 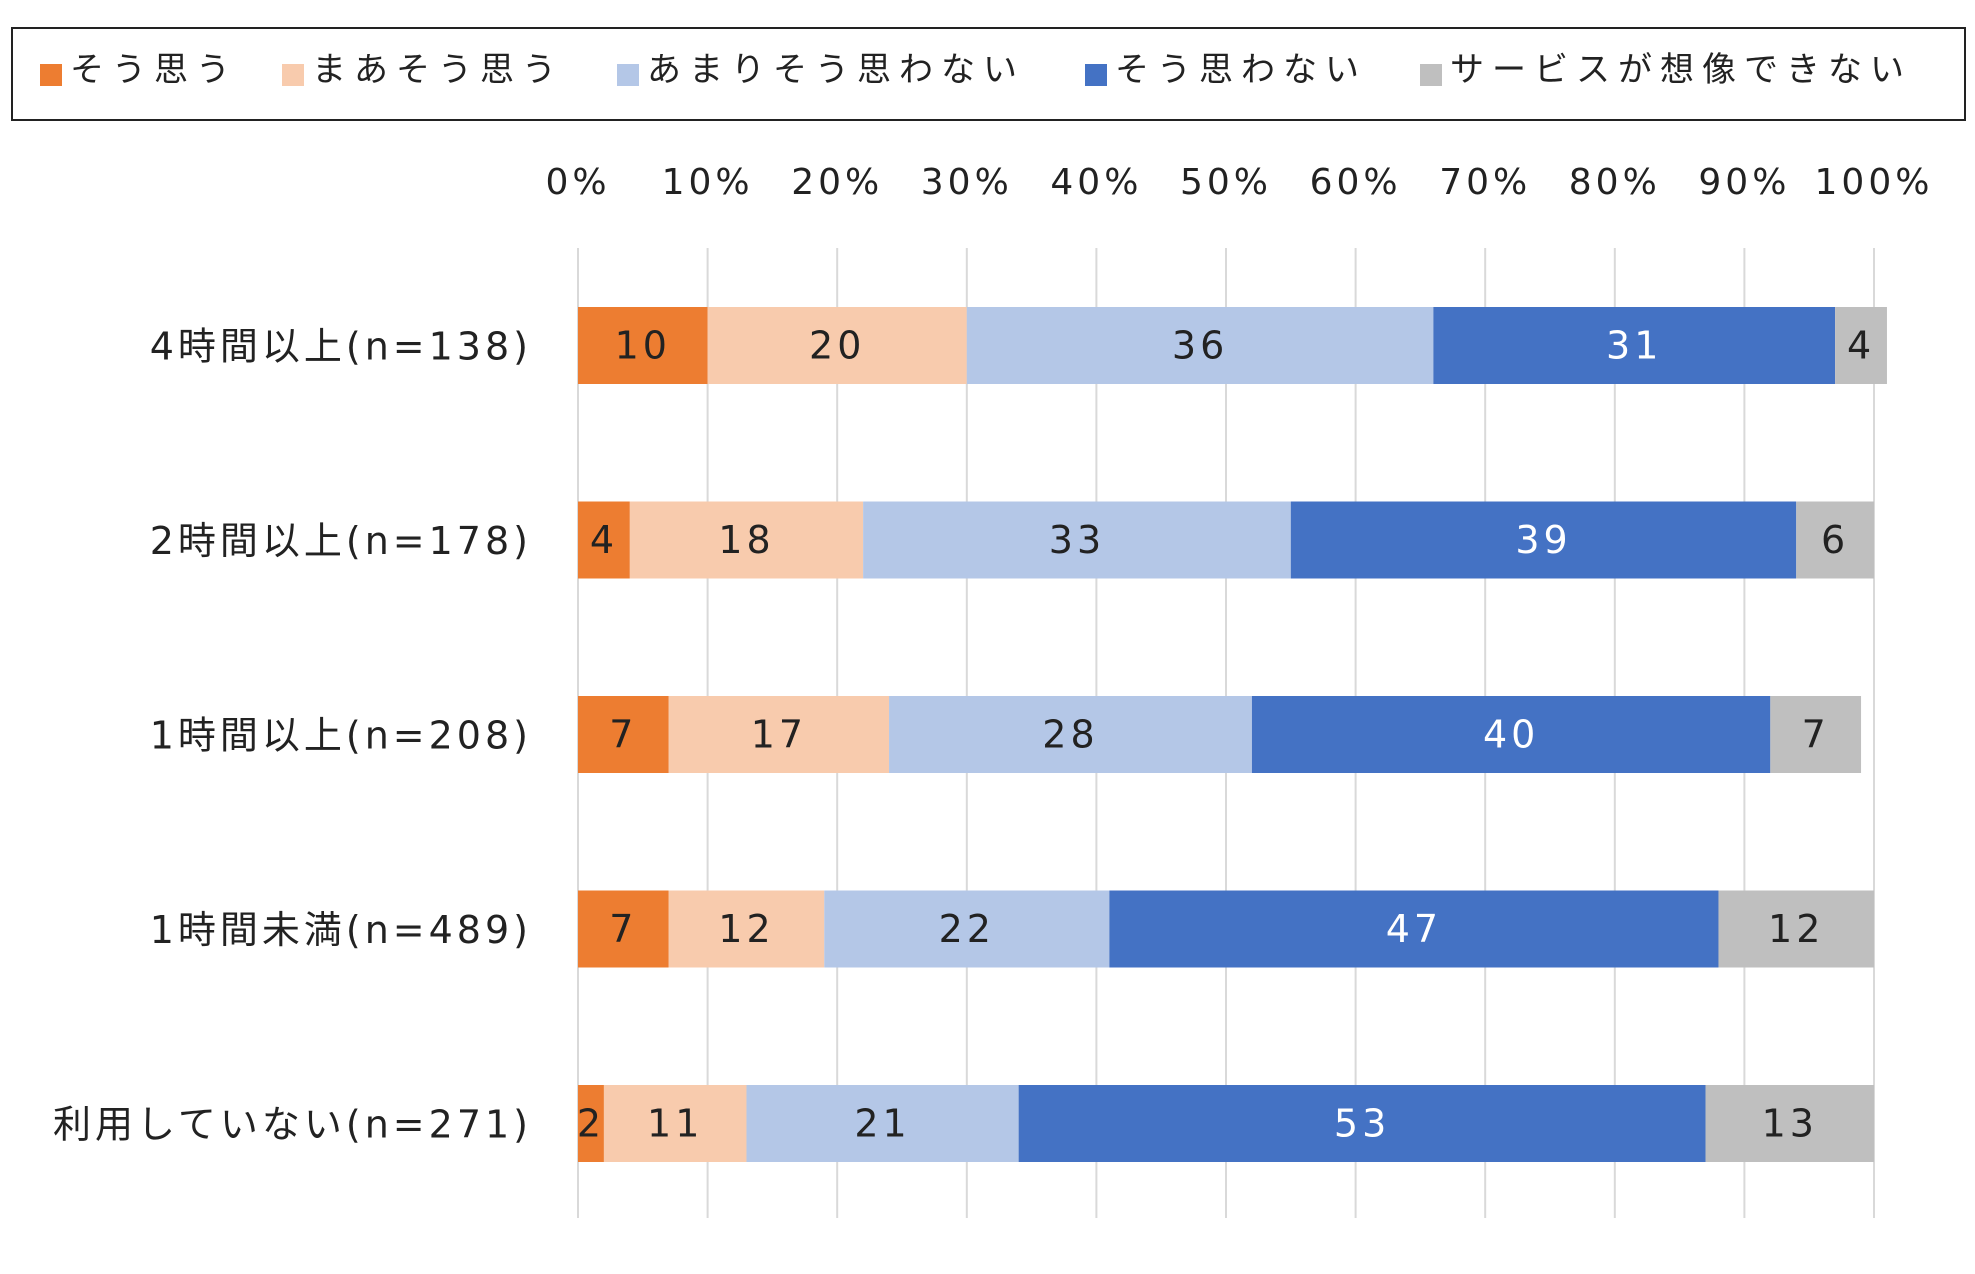 What do you see at coordinates (341, 736) in the screenshot?
I see `category-label: 1時間以上(n=208)` at bounding box center [341, 736].